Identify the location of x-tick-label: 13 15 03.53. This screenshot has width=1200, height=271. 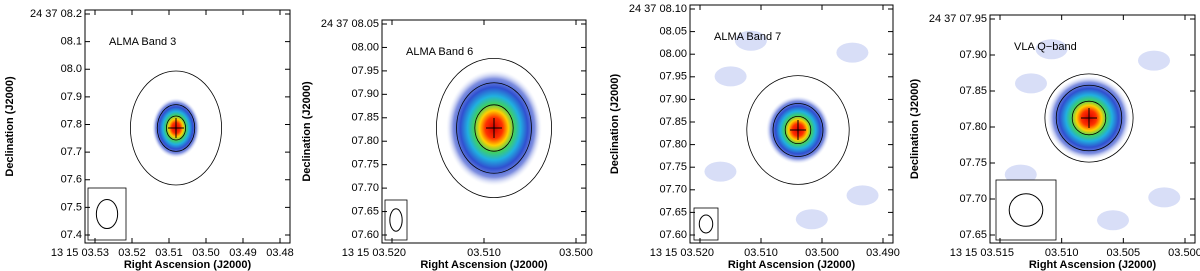
(80, 253).